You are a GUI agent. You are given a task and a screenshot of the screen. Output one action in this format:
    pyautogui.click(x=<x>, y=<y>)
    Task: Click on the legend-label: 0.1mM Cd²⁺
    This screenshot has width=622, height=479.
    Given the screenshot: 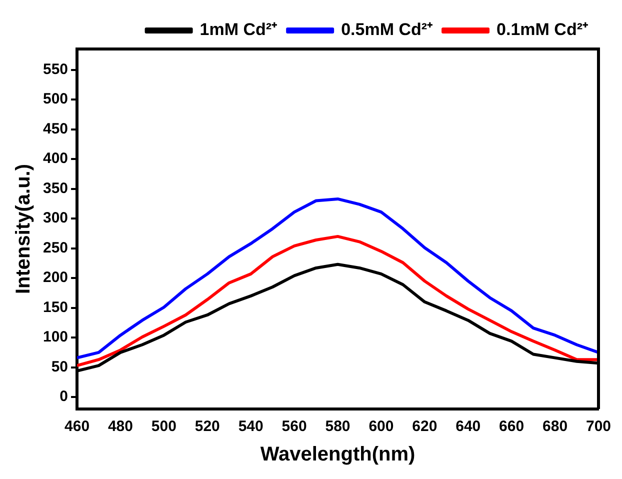 What is the action you would take?
    pyautogui.click(x=542, y=30)
    